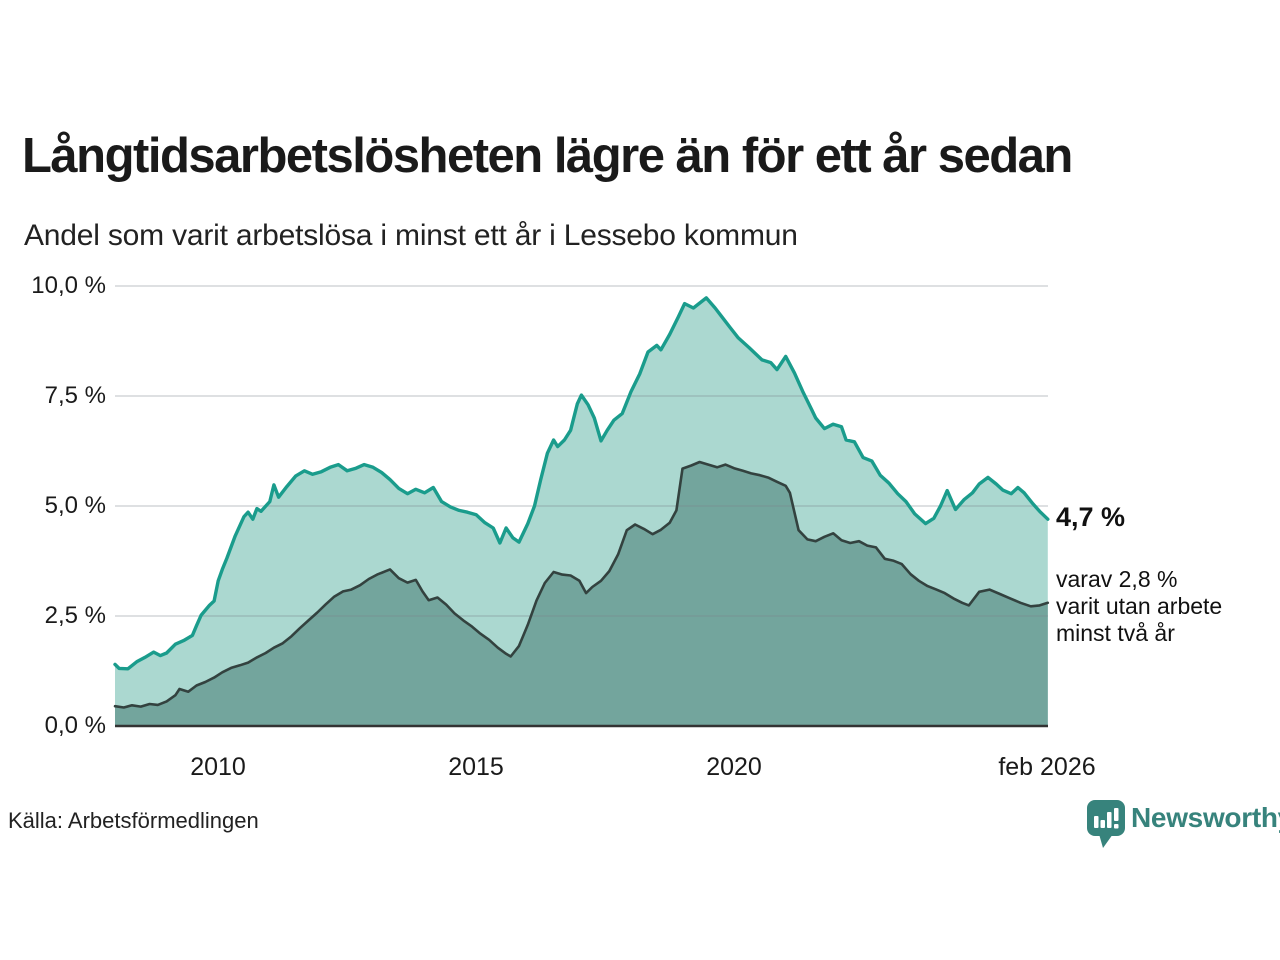  I want to click on annotation-line: minst två år, so click(1115, 633).